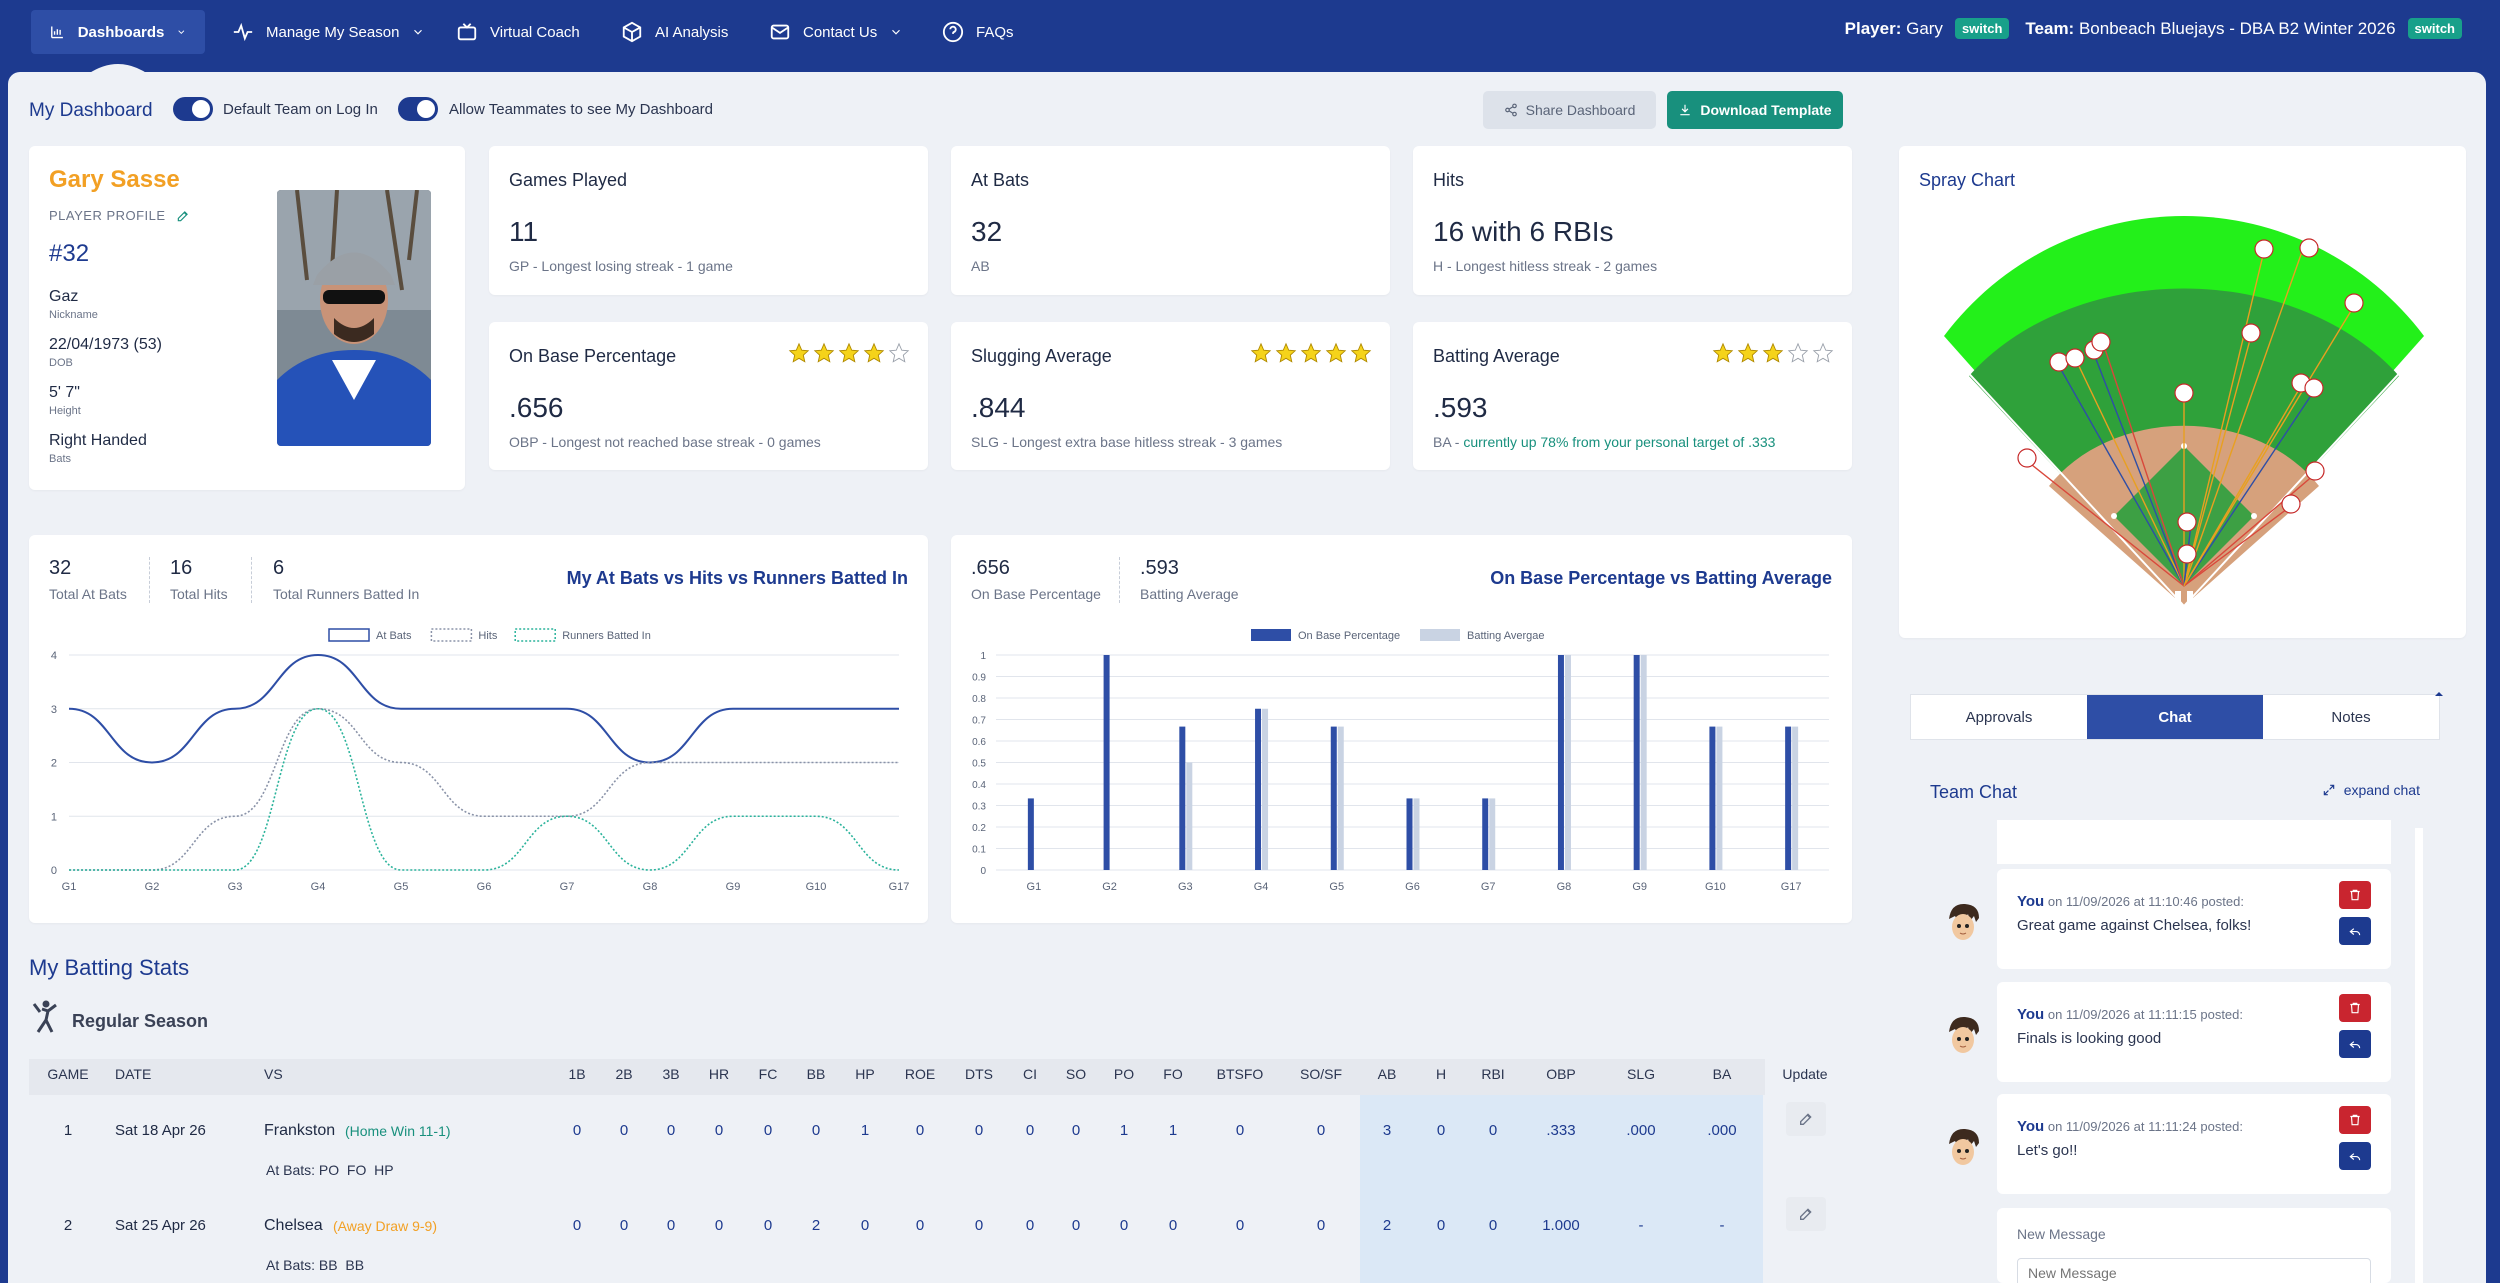 The height and width of the screenshot is (1283, 2500). Describe the element at coordinates (987, 231) in the screenshot. I see `stat-value: 32` at that location.